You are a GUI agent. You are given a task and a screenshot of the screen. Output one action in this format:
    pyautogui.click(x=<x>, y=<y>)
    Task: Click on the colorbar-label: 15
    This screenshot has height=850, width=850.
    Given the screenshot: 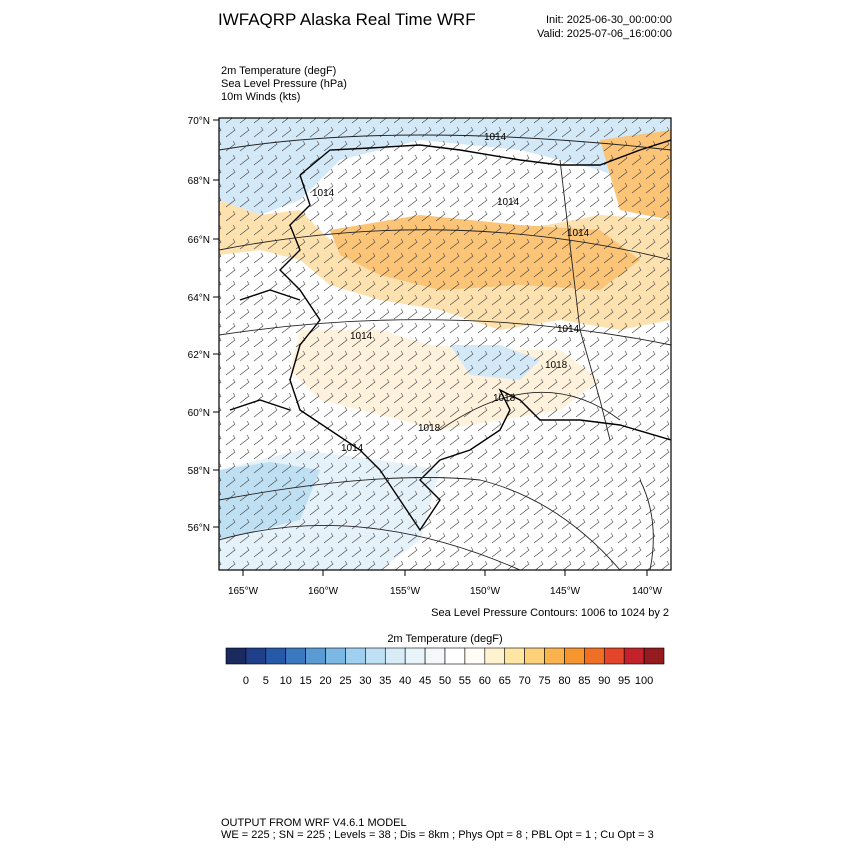 What is the action you would take?
    pyautogui.click(x=306, y=681)
    